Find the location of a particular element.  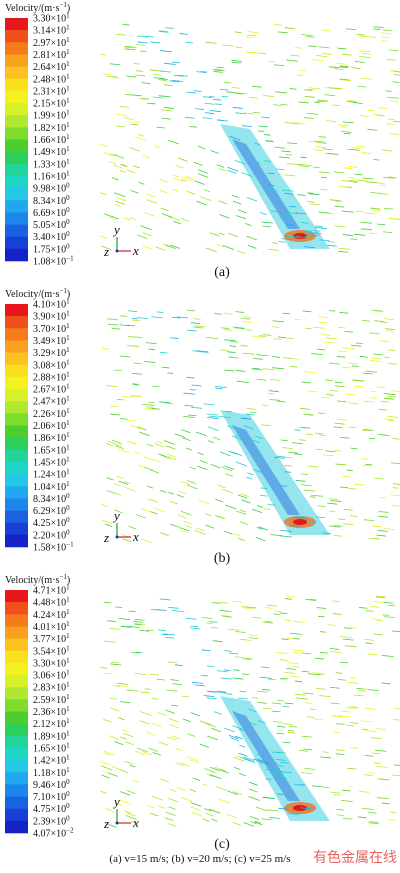

legend-label: 3.08×10¹ is located at coordinates (51, 364).